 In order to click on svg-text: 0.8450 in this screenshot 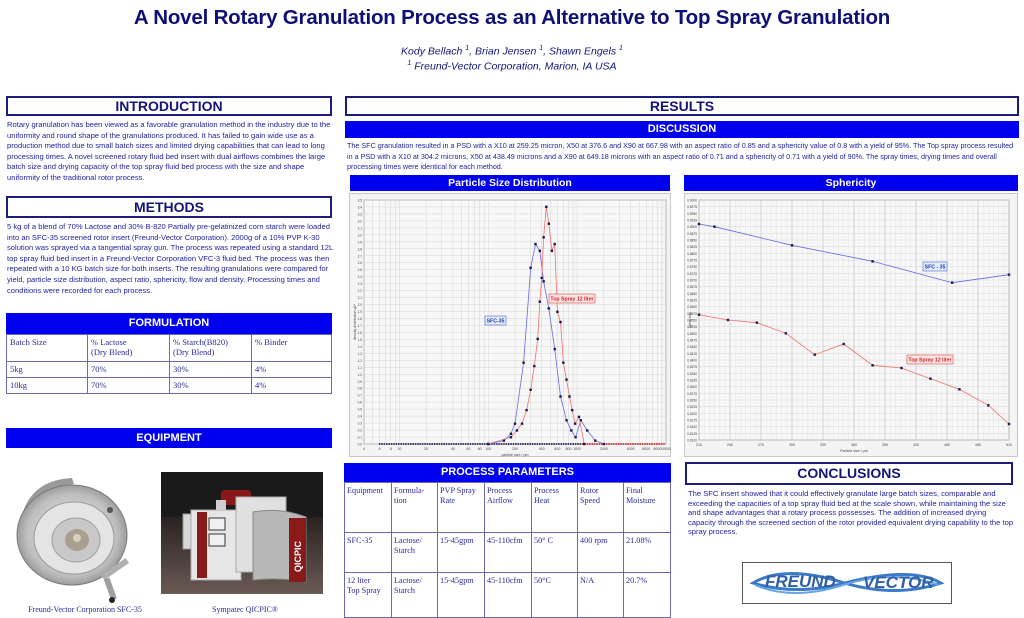, I will do `click(692, 347)`.